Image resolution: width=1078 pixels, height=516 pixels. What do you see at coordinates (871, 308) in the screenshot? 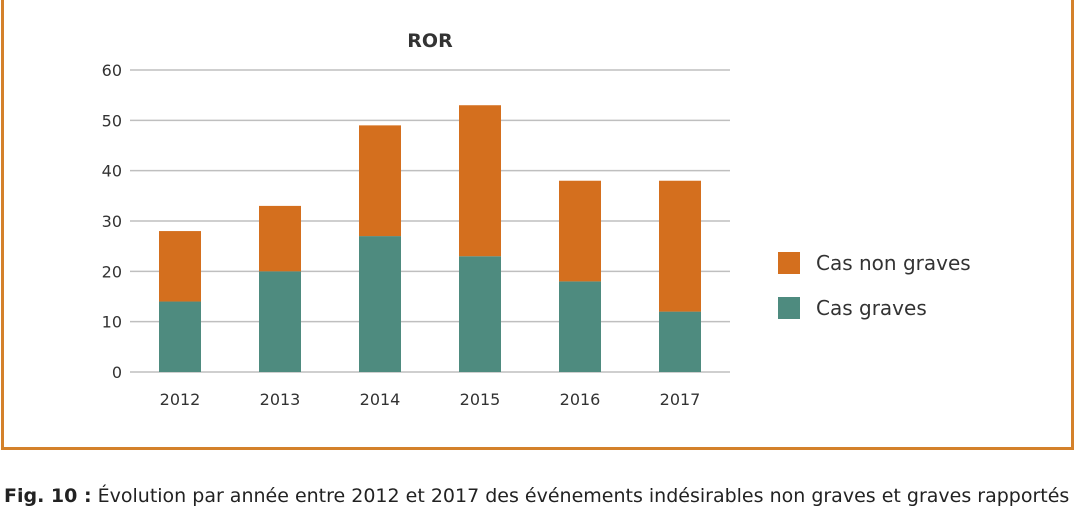
I see `legend-label-cas-graves: Cas graves` at bounding box center [871, 308].